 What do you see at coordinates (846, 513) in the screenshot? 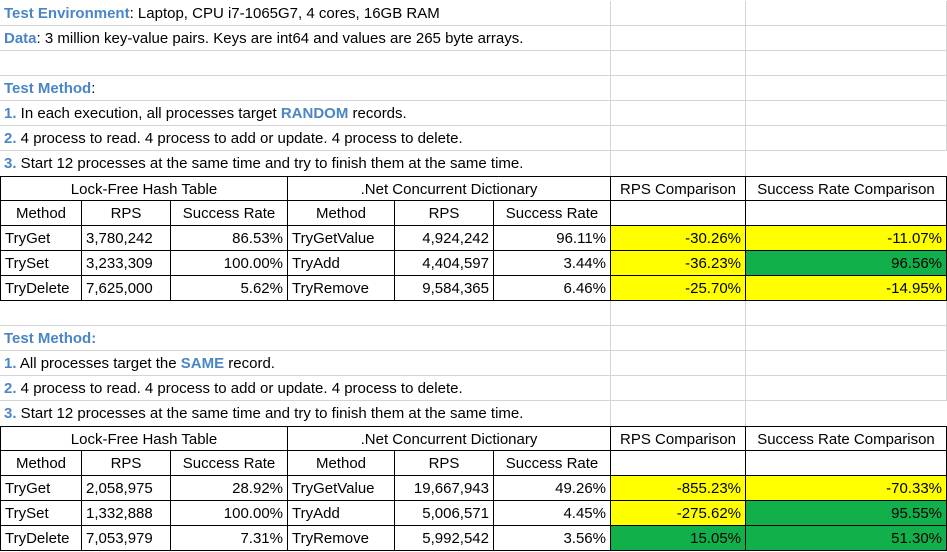
I see `success-rate-comparison-cell: 95.55%` at bounding box center [846, 513].